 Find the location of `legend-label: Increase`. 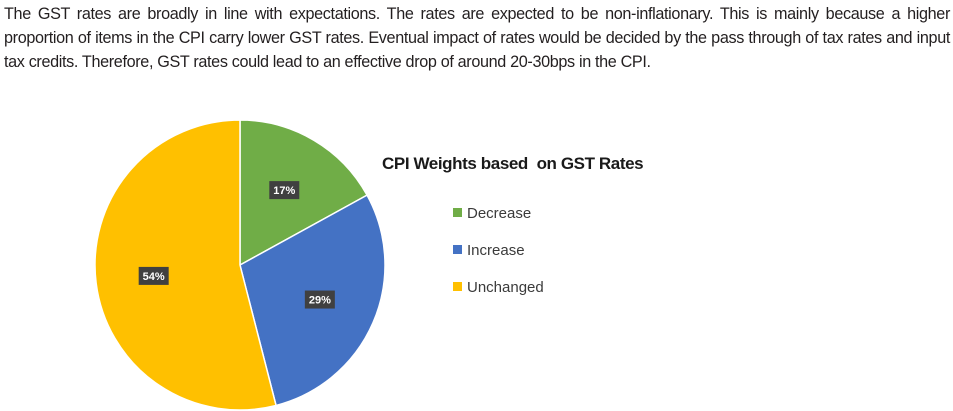

legend-label: Increase is located at coordinates (496, 250).